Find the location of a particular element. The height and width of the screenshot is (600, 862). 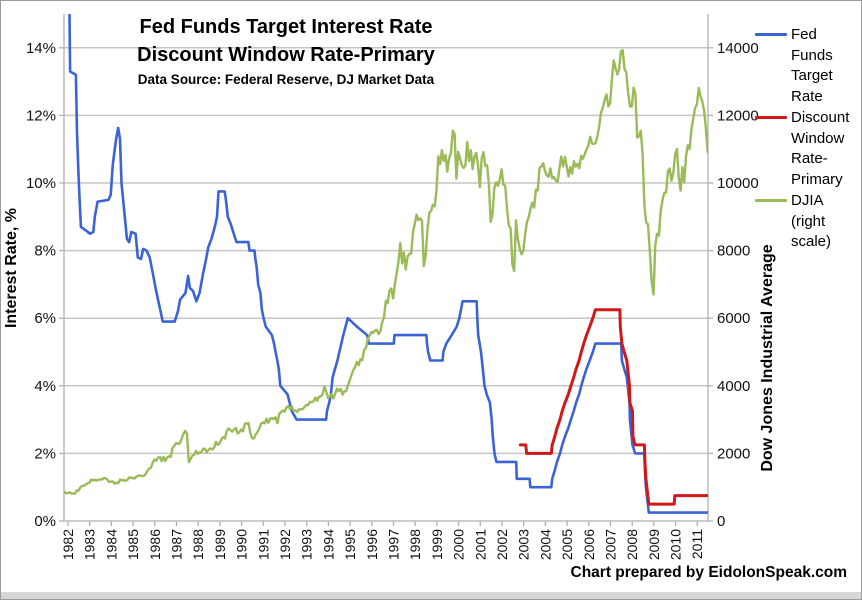

right-axis-tick-label: 10000 is located at coordinates (738, 183).